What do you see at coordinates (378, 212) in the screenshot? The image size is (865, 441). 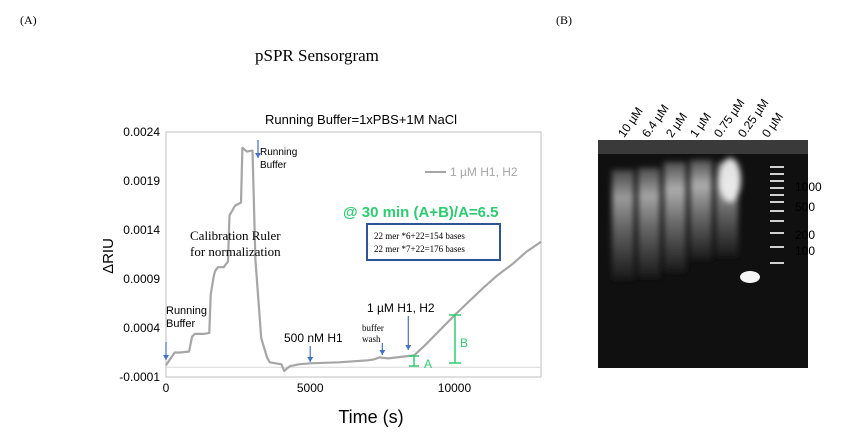 I see `ratio-prefix: @ 30 min` at bounding box center [378, 212].